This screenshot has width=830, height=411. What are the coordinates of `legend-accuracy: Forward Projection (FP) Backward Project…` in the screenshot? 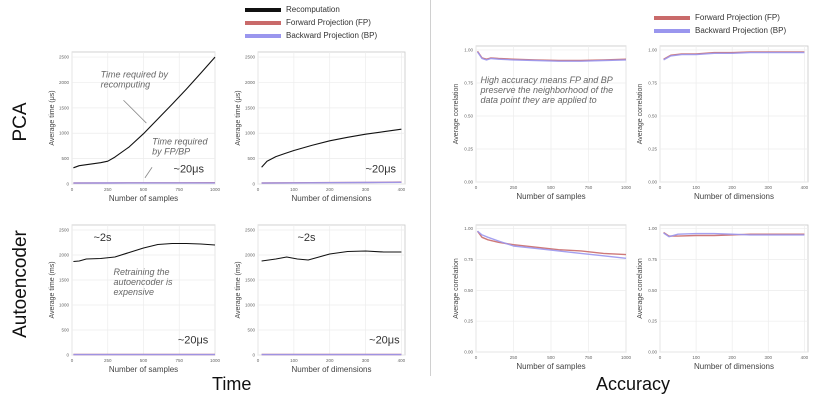 It's located at (720, 24).